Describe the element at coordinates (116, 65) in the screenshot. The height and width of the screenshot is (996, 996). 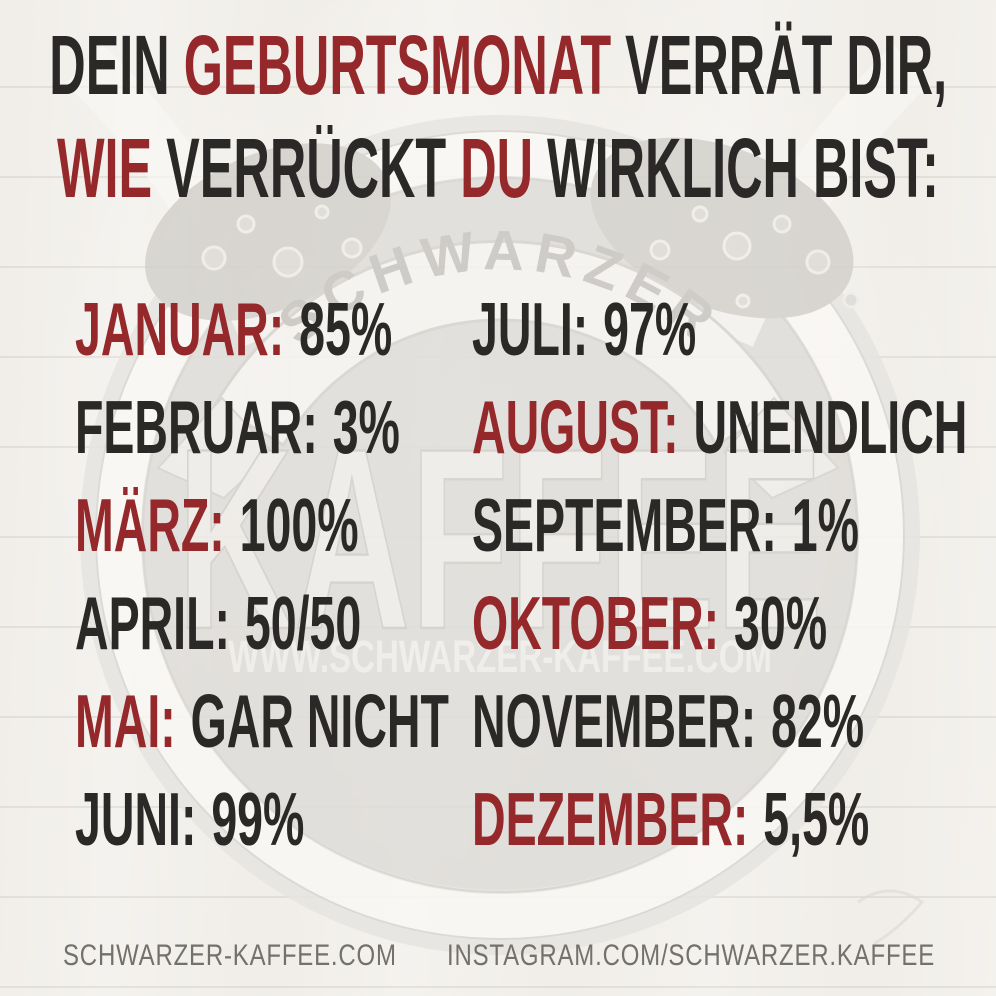
I see `title-seg: DEIN` at that location.